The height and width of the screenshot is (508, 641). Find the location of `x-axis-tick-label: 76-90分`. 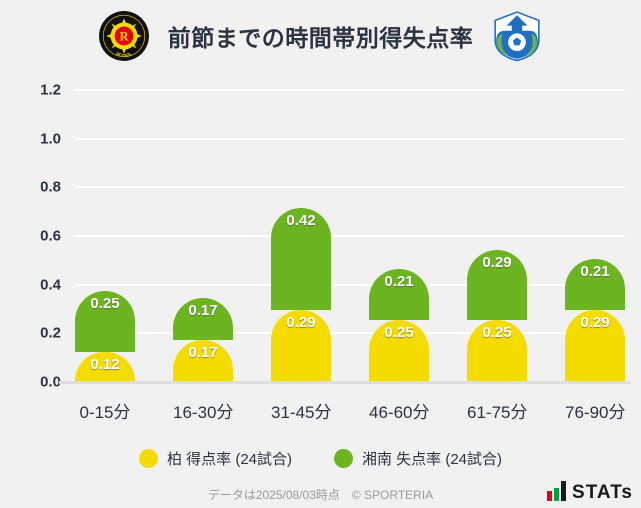

x-axis-tick-label: 76-90分 is located at coordinates (595, 412).